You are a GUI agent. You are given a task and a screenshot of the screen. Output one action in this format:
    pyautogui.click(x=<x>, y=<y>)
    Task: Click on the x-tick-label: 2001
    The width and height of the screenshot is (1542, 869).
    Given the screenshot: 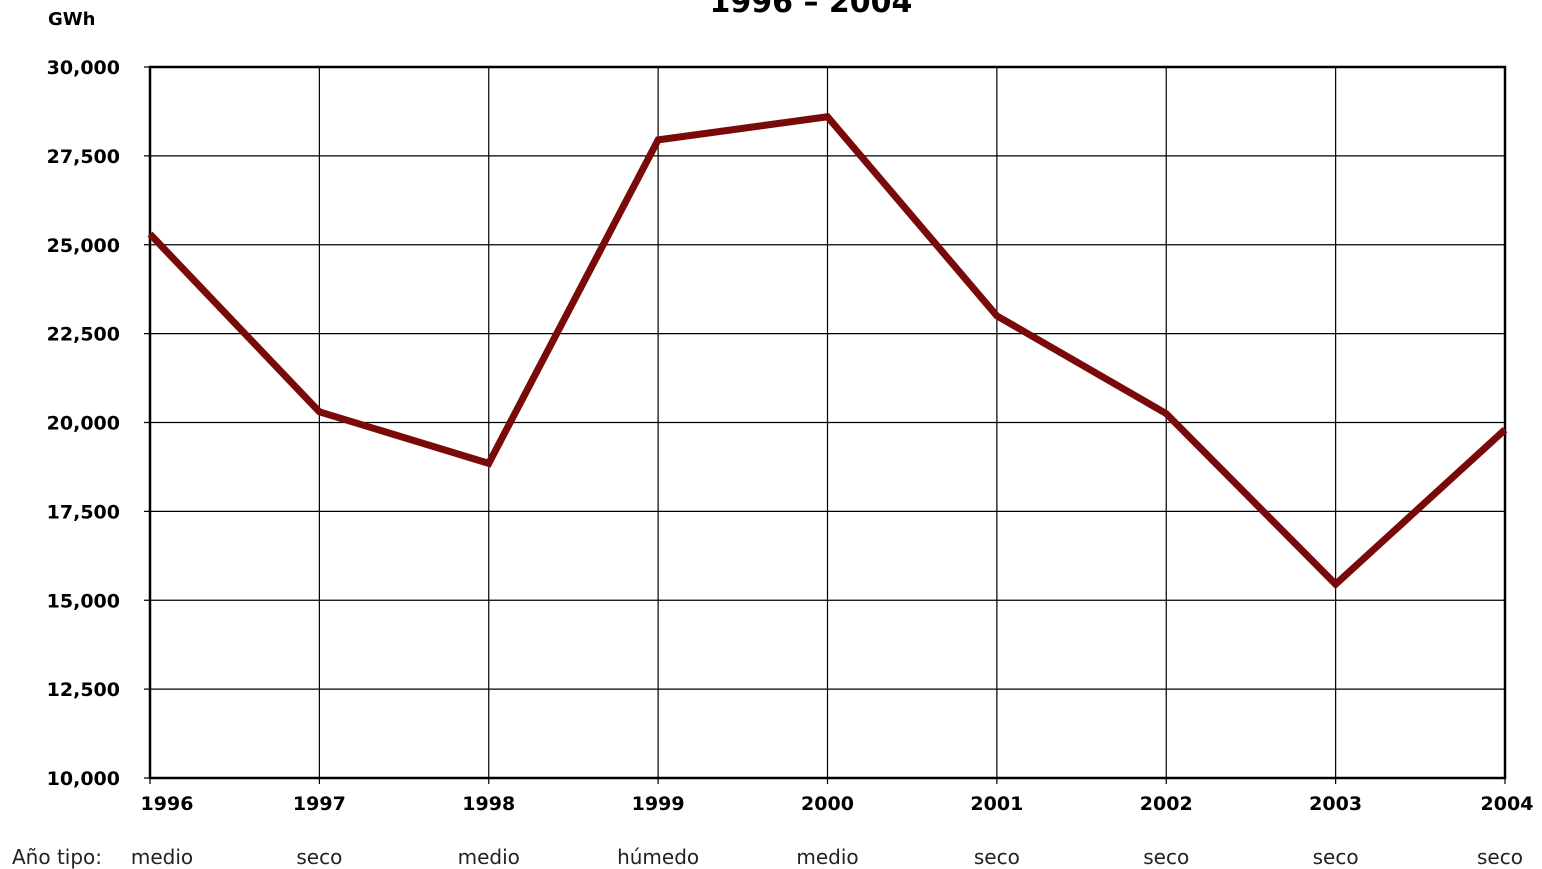 What is the action you would take?
    pyautogui.click(x=996, y=804)
    